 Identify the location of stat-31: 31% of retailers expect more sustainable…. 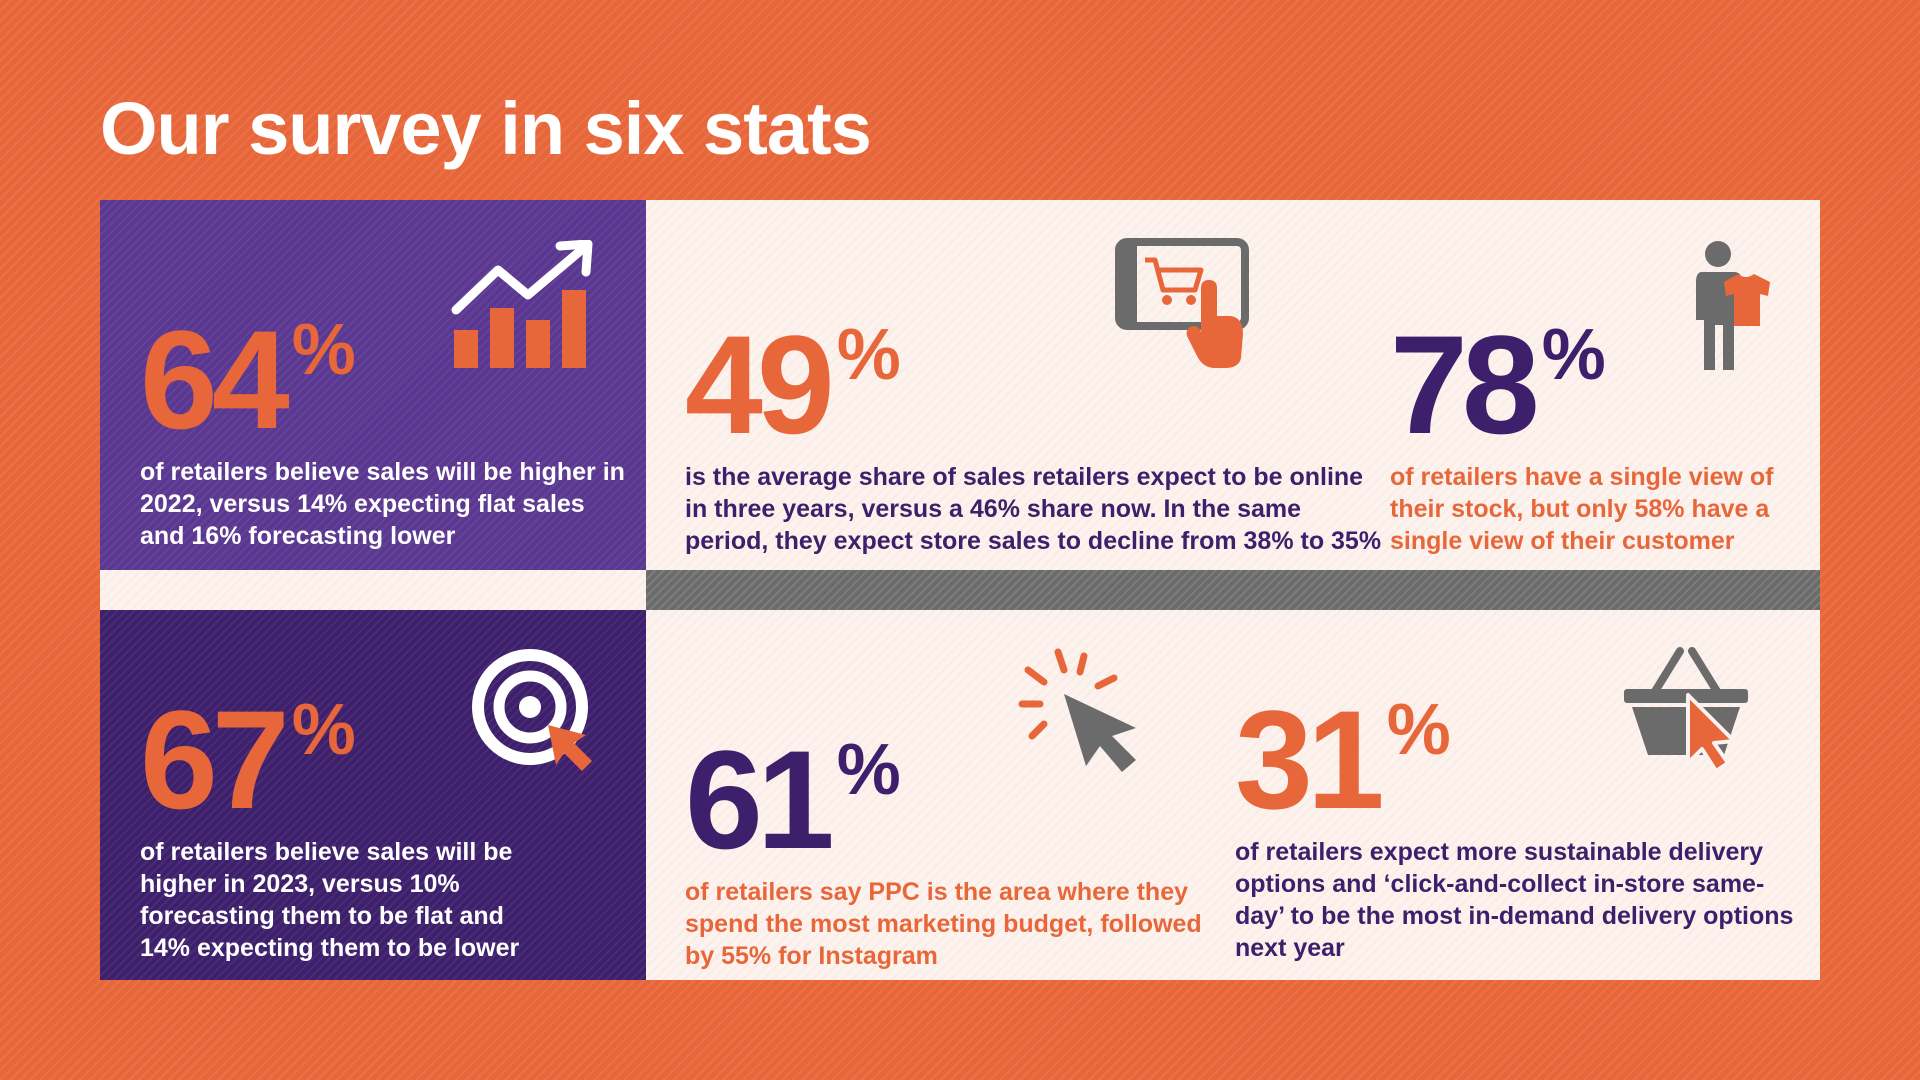
(1515, 827).